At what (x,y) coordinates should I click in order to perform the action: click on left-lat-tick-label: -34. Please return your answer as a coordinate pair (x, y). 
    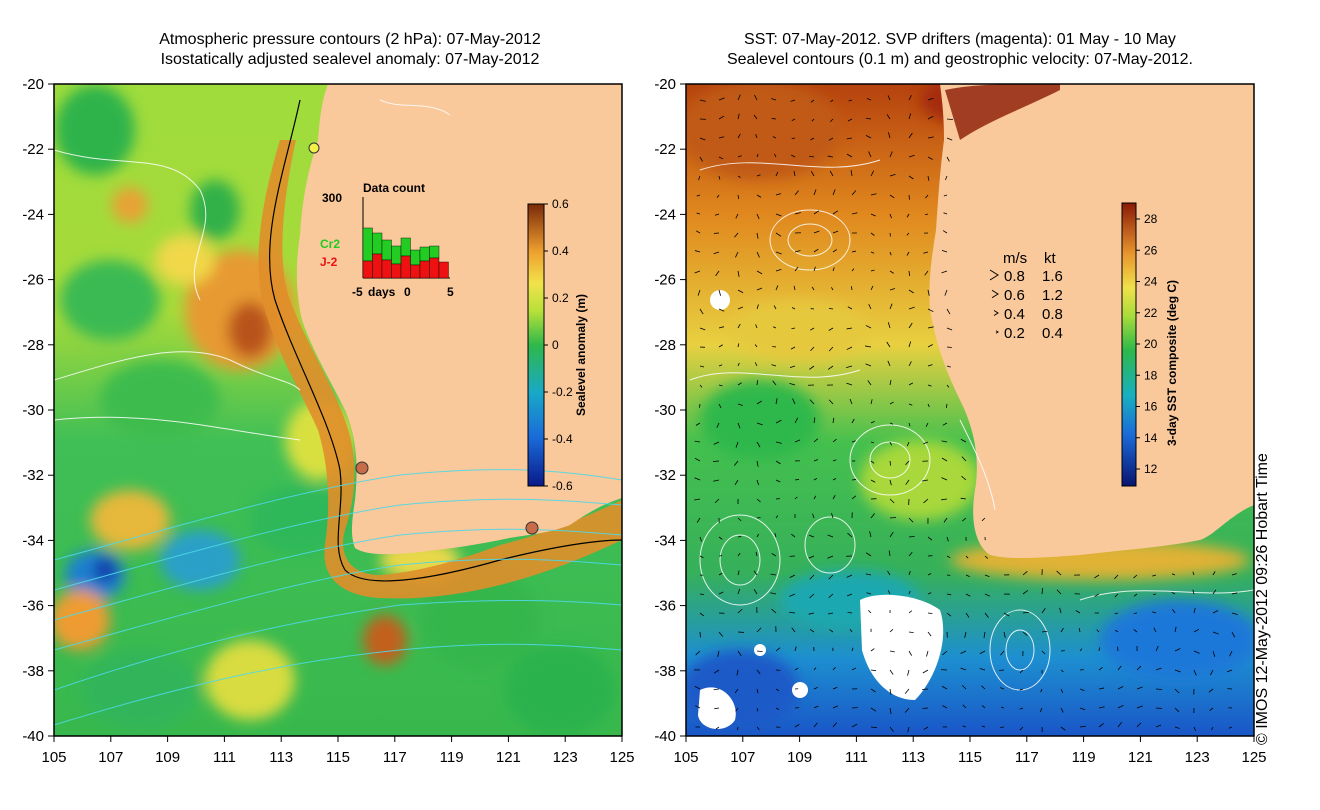
    Looking at the image, I should click on (33, 540).